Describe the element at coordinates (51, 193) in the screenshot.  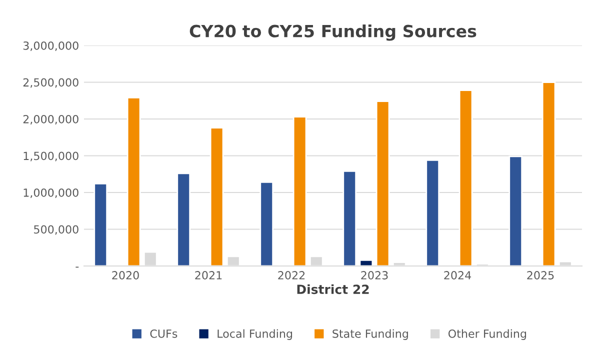
I see `y-tick-label: 1,000,000` at that location.